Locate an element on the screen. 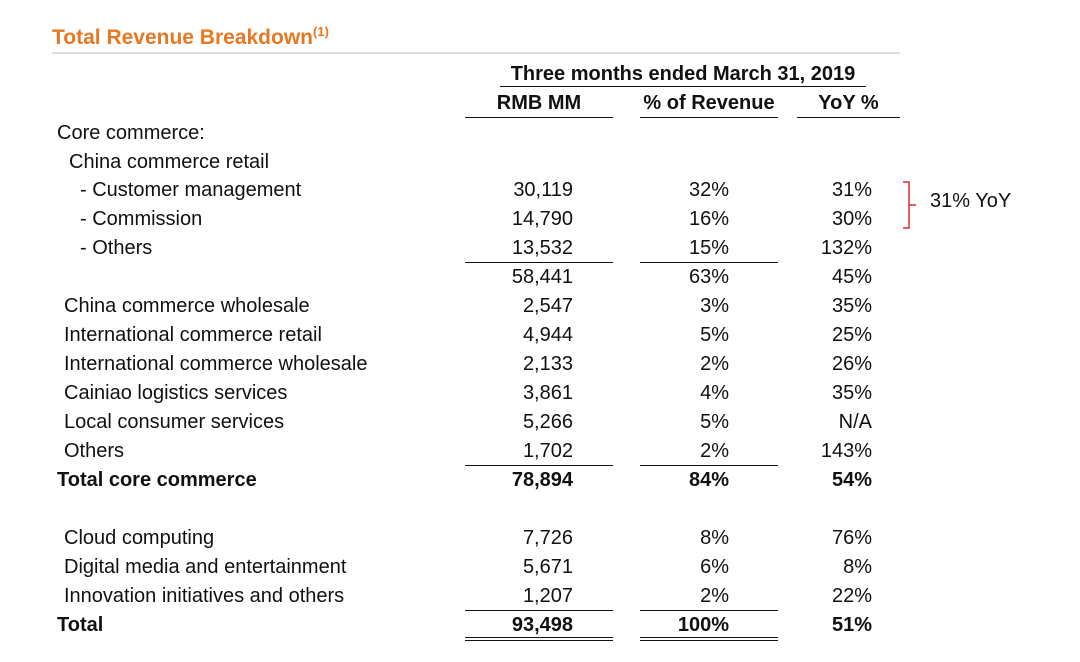 The height and width of the screenshot is (662, 1080). cell: 3% is located at coordinates (714, 306).